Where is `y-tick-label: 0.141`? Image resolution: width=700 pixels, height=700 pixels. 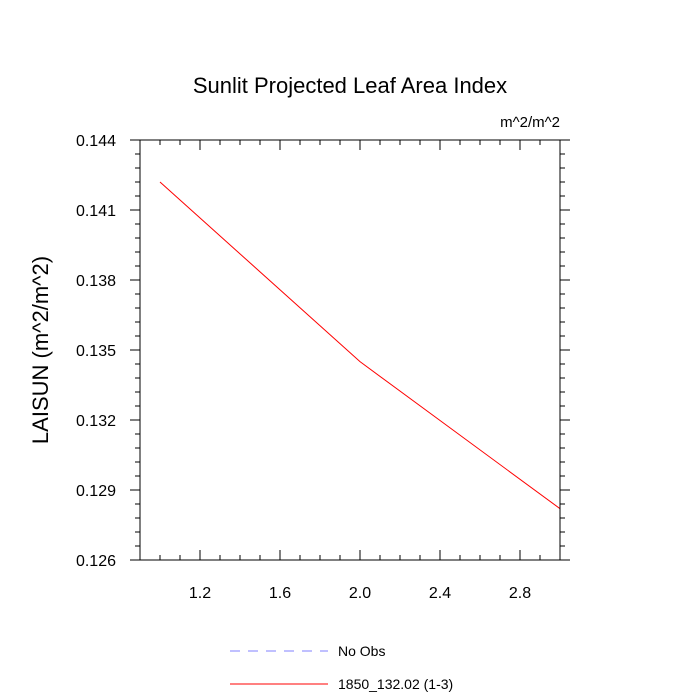
y-tick-label: 0.141 is located at coordinates (96, 211).